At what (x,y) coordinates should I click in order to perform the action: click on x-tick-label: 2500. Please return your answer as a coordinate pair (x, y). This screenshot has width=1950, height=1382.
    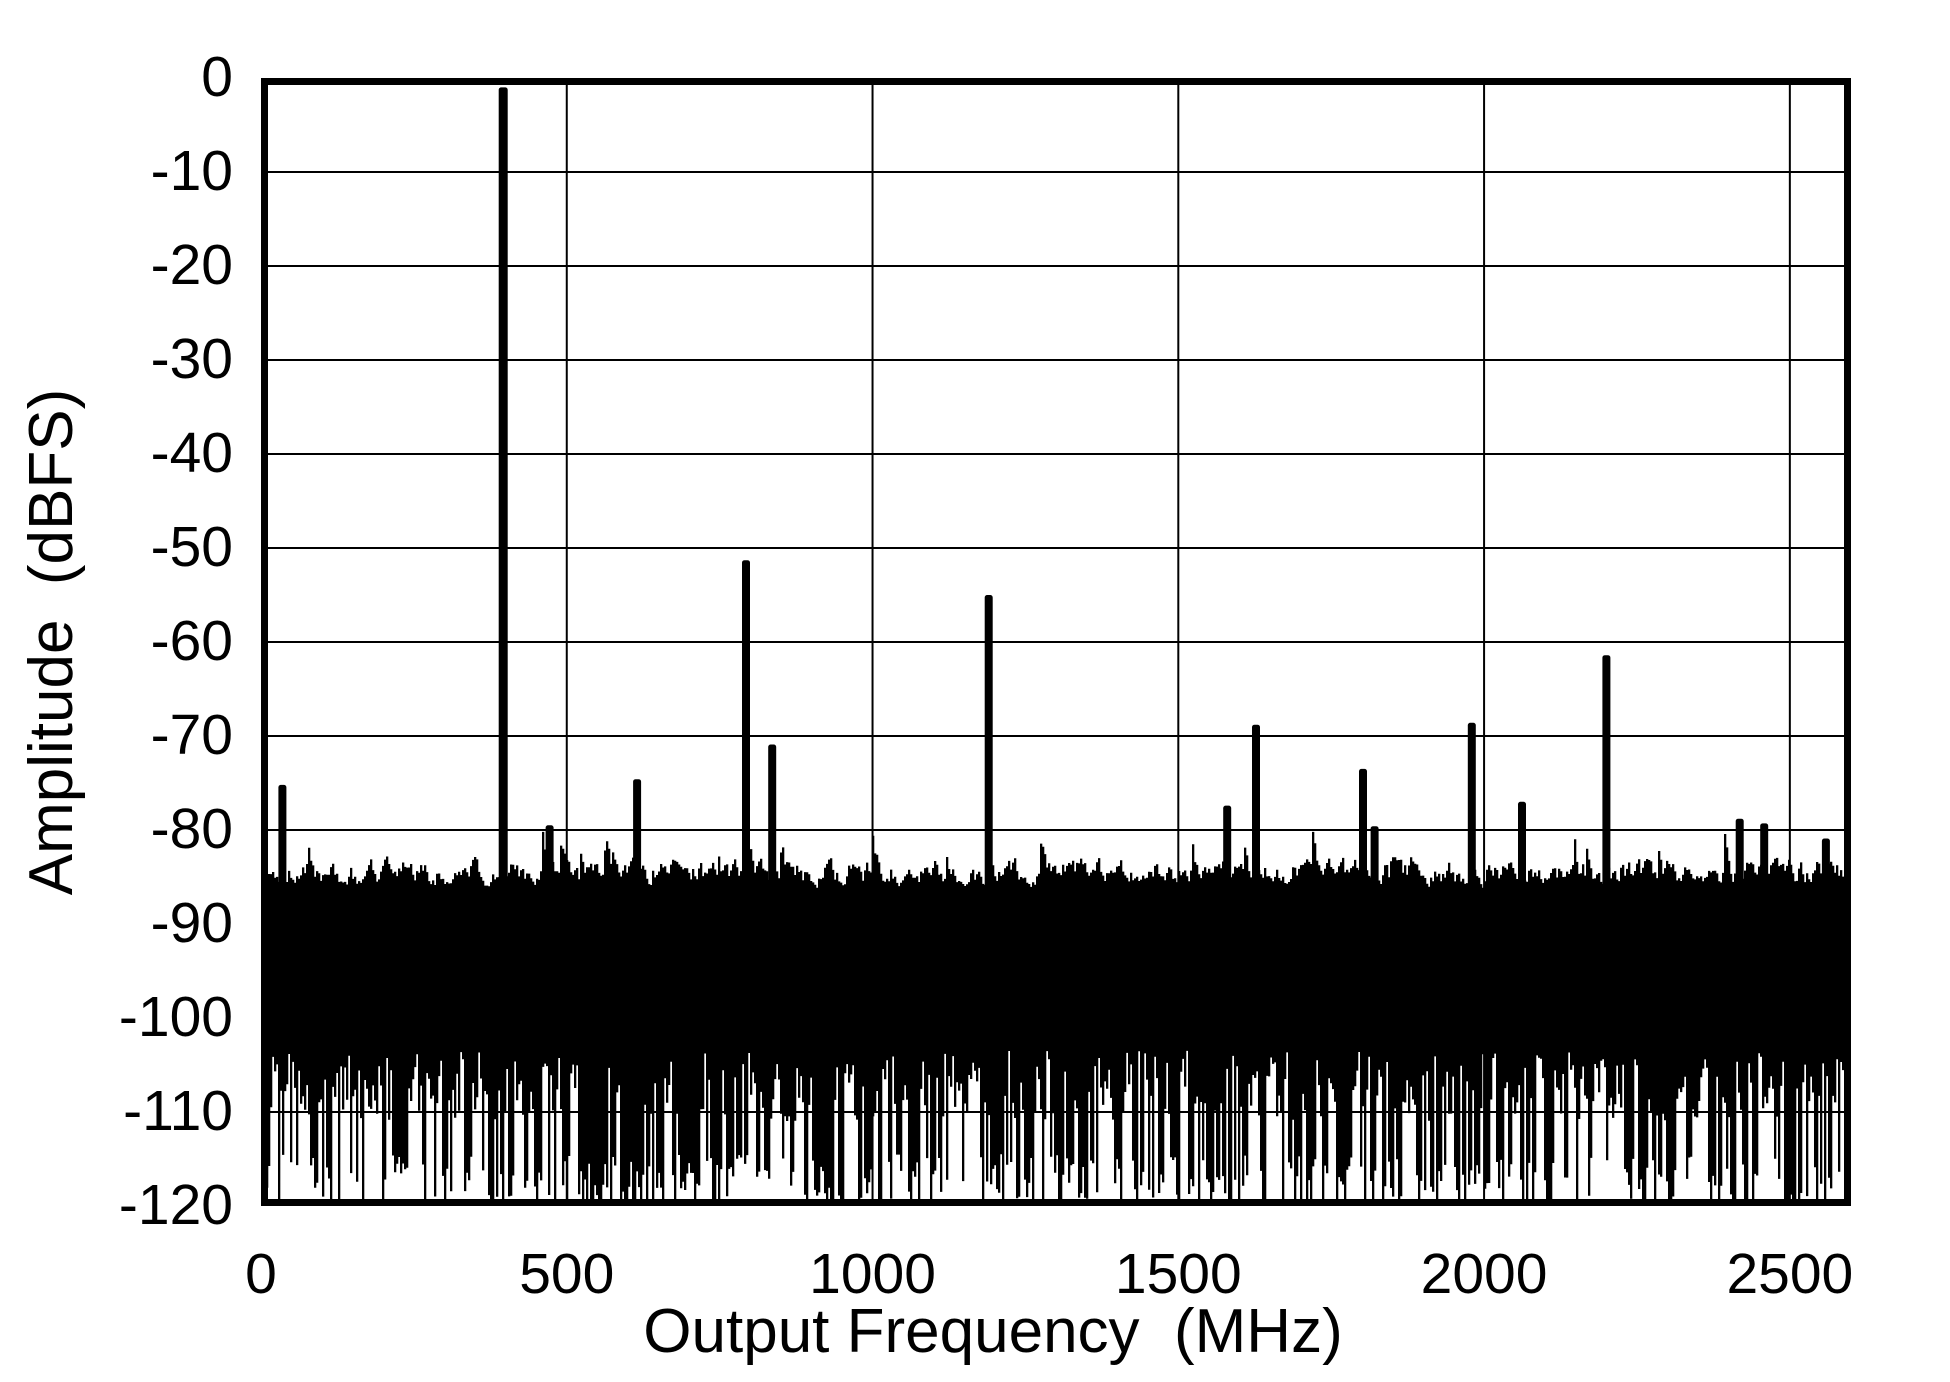
    Looking at the image, I should click on (1790, 1274).